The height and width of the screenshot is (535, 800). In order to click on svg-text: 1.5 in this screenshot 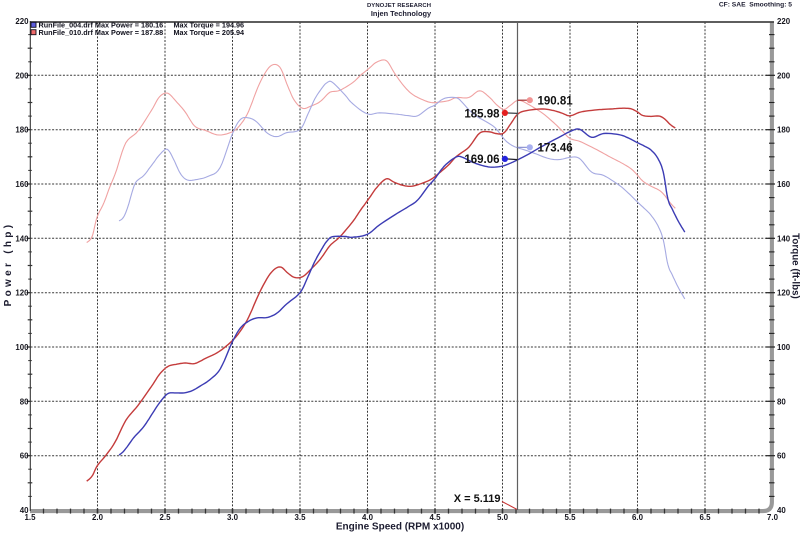, I will do `click(31, 517)`.